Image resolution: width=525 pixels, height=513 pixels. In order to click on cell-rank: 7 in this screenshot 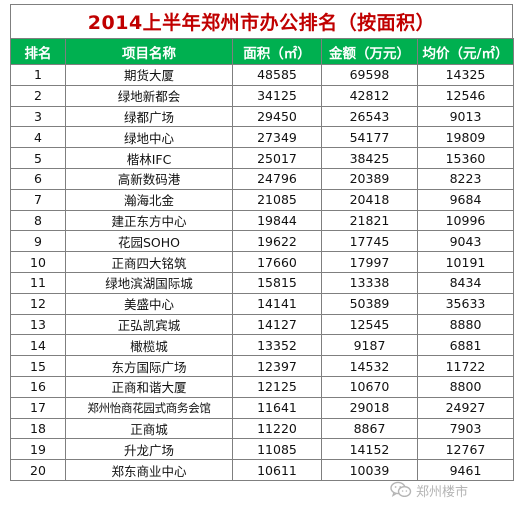, I will do `click(38, 199)`.